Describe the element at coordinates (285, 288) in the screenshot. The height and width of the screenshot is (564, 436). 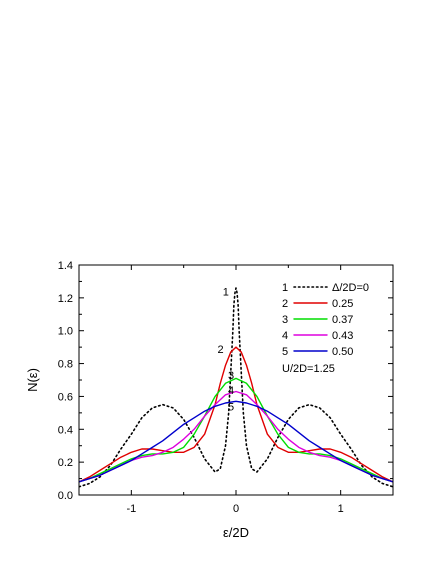
I see `legend-number: 1` at that location.